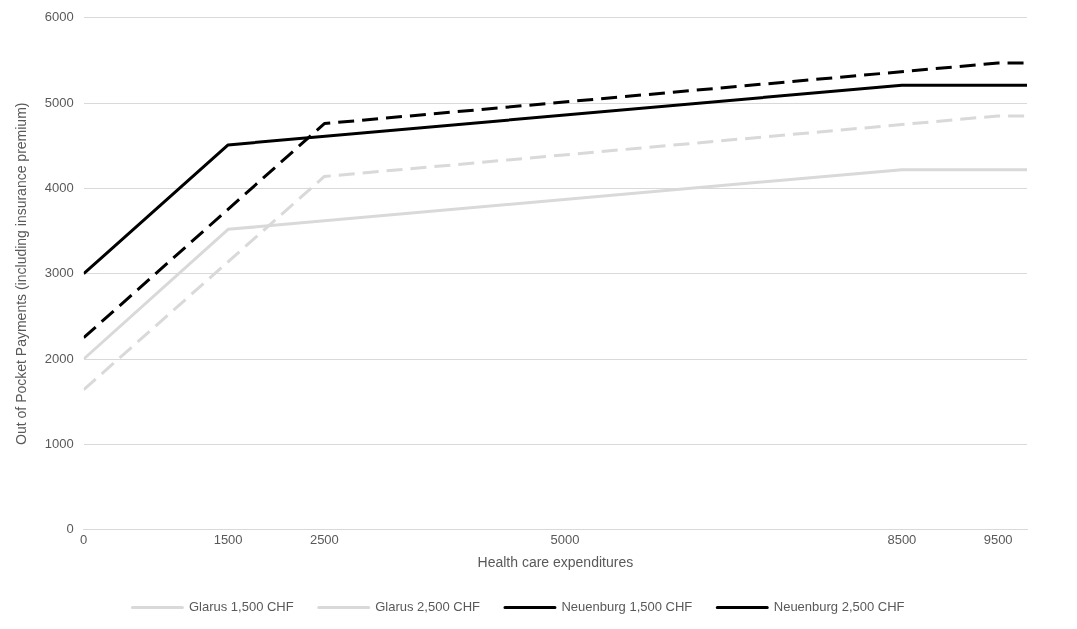  What do you see at coordinates (565, 539) in the screenshot?
I see `x-tick-label: 5000` at bounding box center [565, 539].